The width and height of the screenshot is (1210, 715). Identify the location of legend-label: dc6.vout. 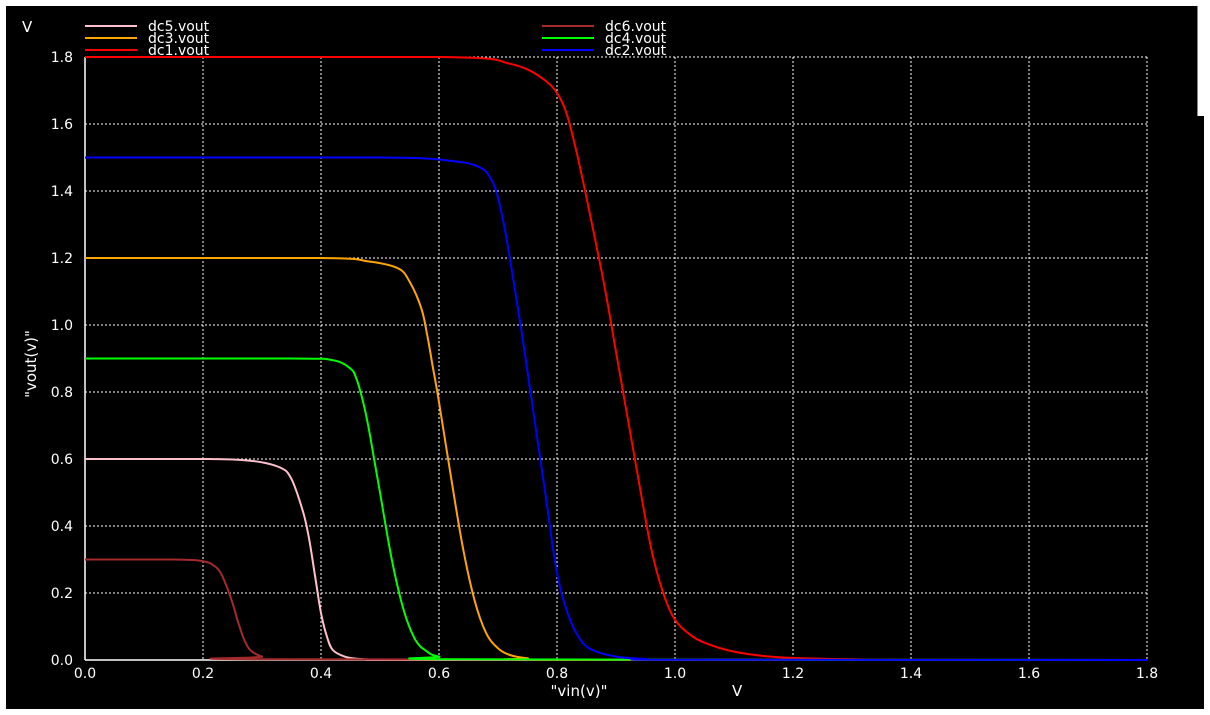
(636, 27).